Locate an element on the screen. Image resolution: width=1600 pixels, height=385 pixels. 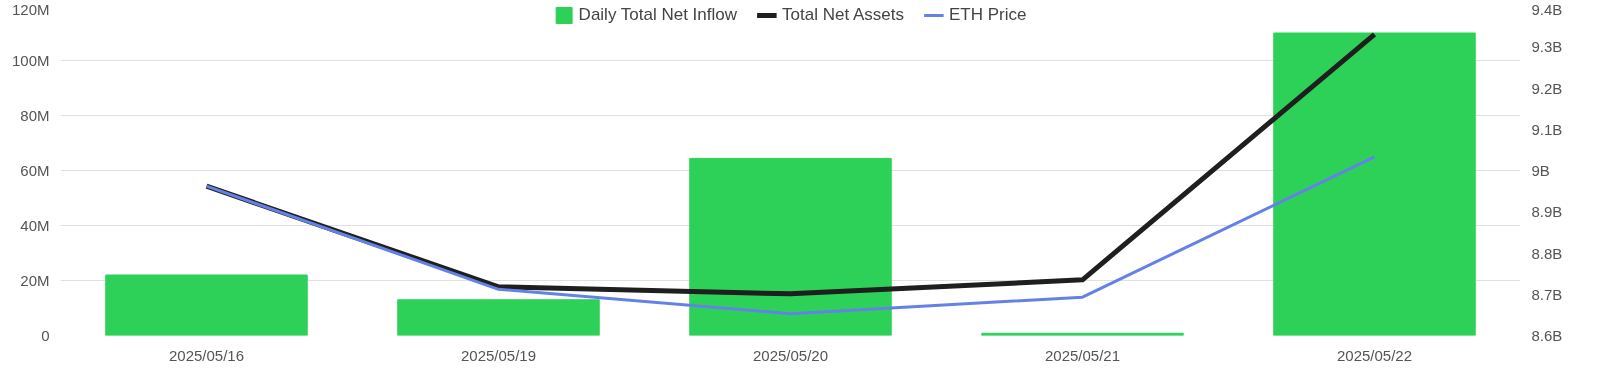
legend-label: Daily Total Net Inflow is located at coordinates (658, 15).